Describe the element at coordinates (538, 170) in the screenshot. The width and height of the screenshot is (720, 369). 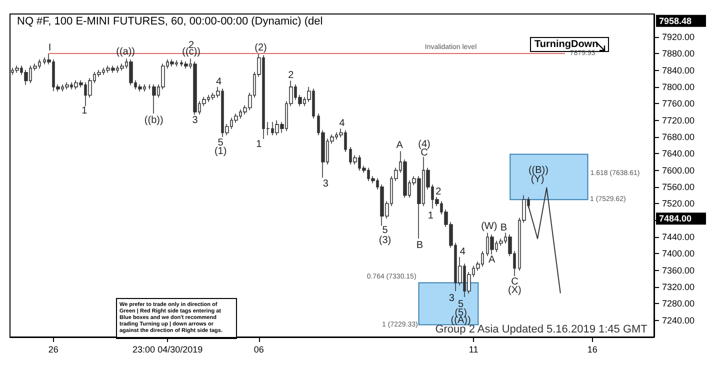
I see `annotation: ((B))` at that location.